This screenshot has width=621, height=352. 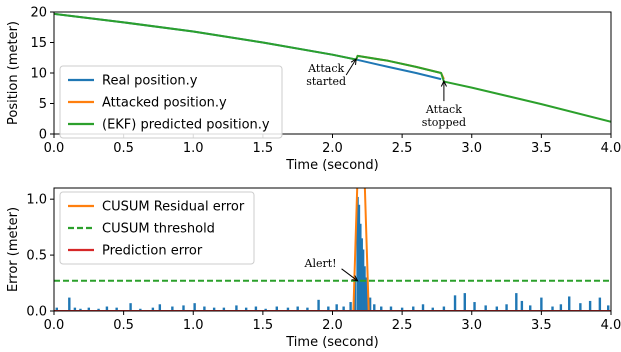 I want to click on annotation-text: Alert!, so click(x=320, y=263).